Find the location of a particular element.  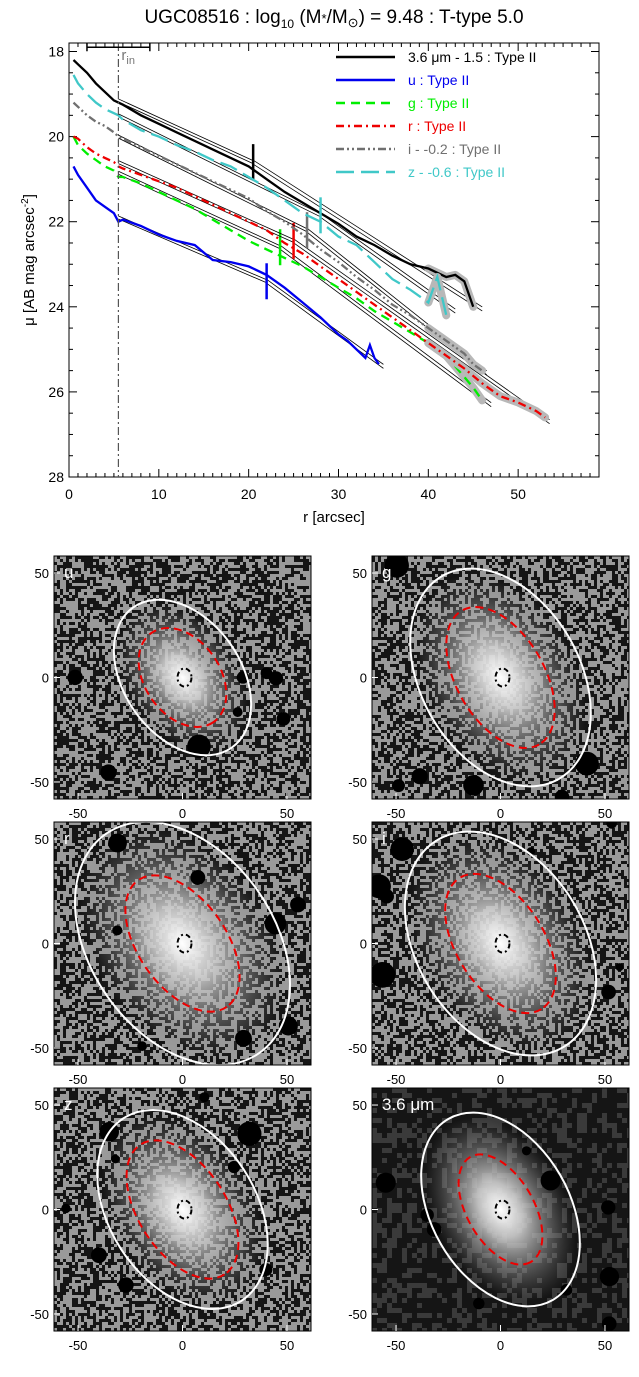

panel-label: g is located at coordinates (386, 572).